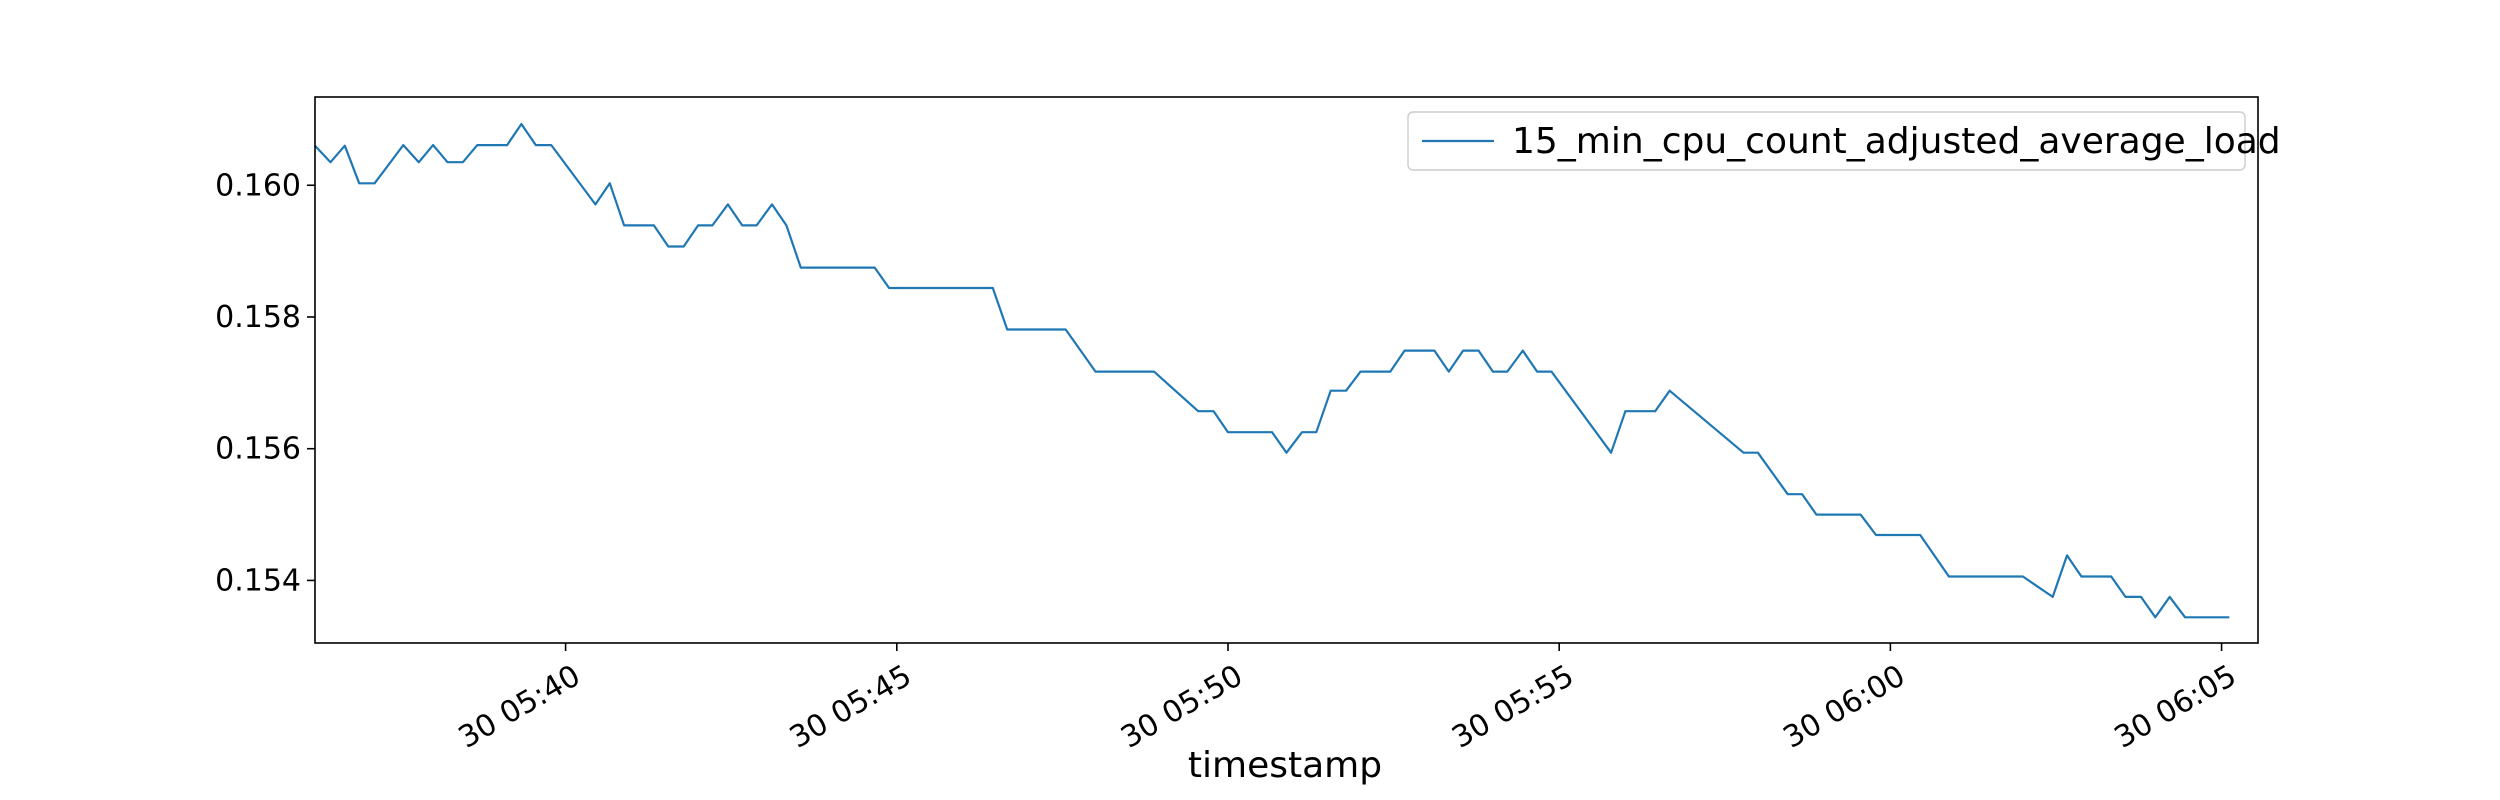  What do you see at coordinates (258, 580) in the screenshot?
I see `y-tick-label: 0.154` at bounding box center [258, 580].